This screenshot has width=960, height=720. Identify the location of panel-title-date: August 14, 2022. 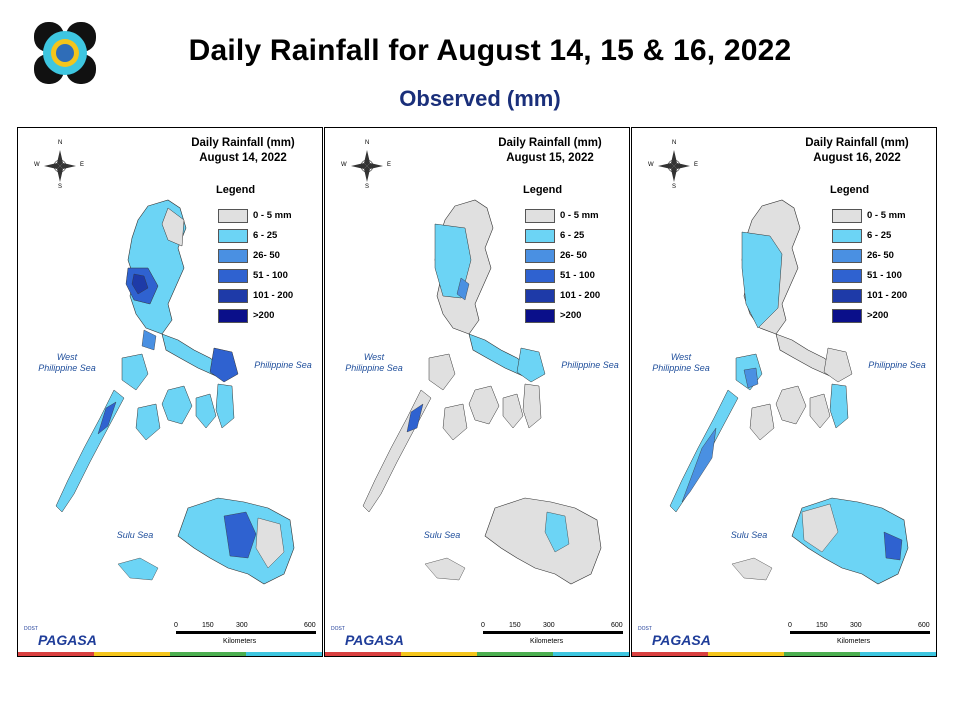
(243, 158).